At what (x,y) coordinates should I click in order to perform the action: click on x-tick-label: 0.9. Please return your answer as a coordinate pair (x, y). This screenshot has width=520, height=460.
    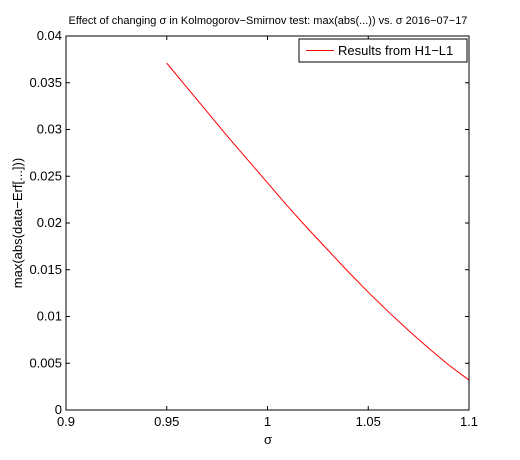
    Looking at the image, I should click on (66, 421).